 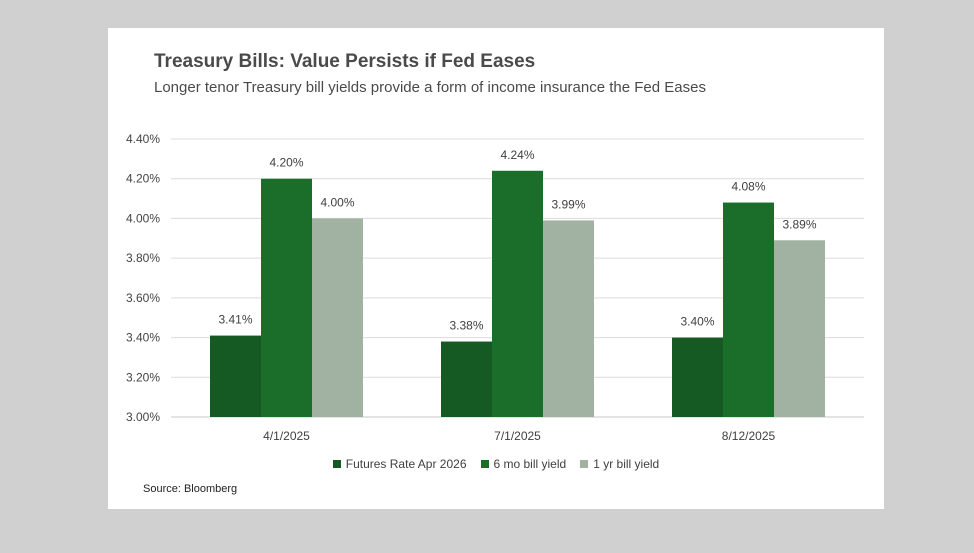 I want to click on y-tick-label: 4.40%, so click(x=143, y=139).